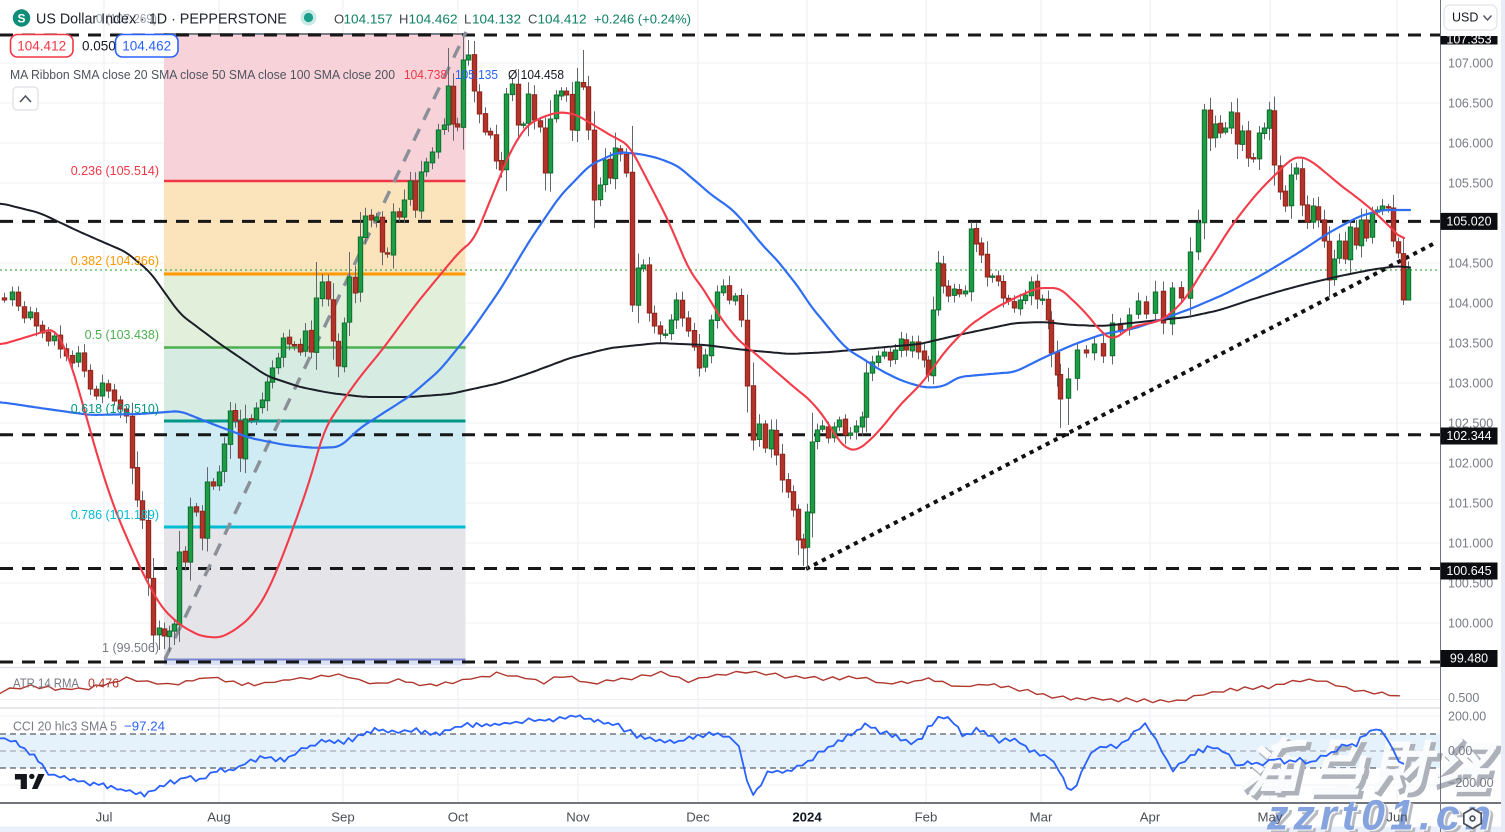 The width and height of the screenshot is (1505, 832). Describe the element at coordinates (1150, 817) in the screenshot. I see `svg-text: Apr` at that location.